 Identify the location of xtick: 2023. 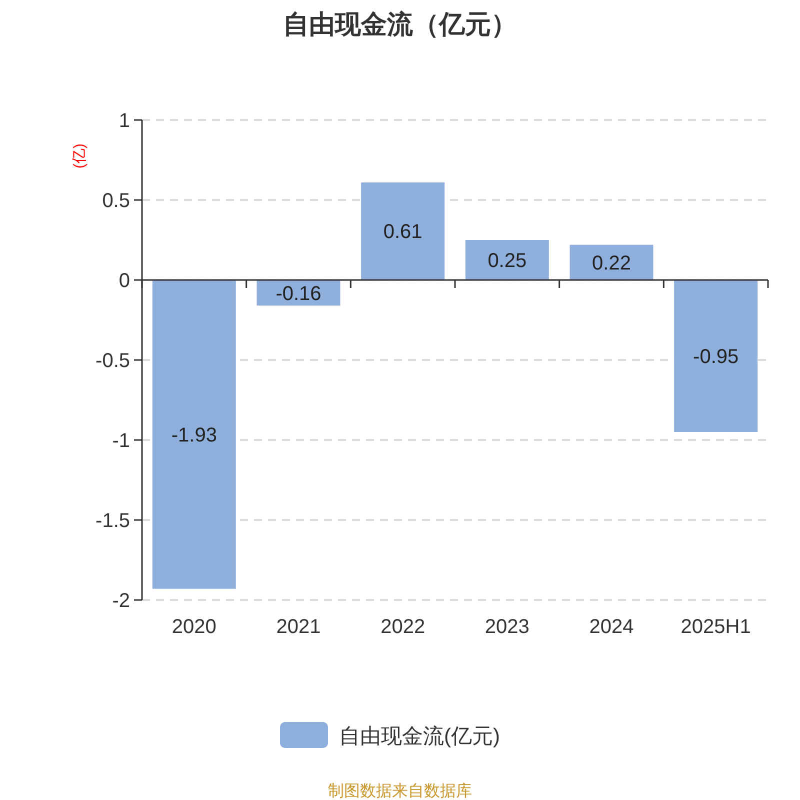
(507, 627).